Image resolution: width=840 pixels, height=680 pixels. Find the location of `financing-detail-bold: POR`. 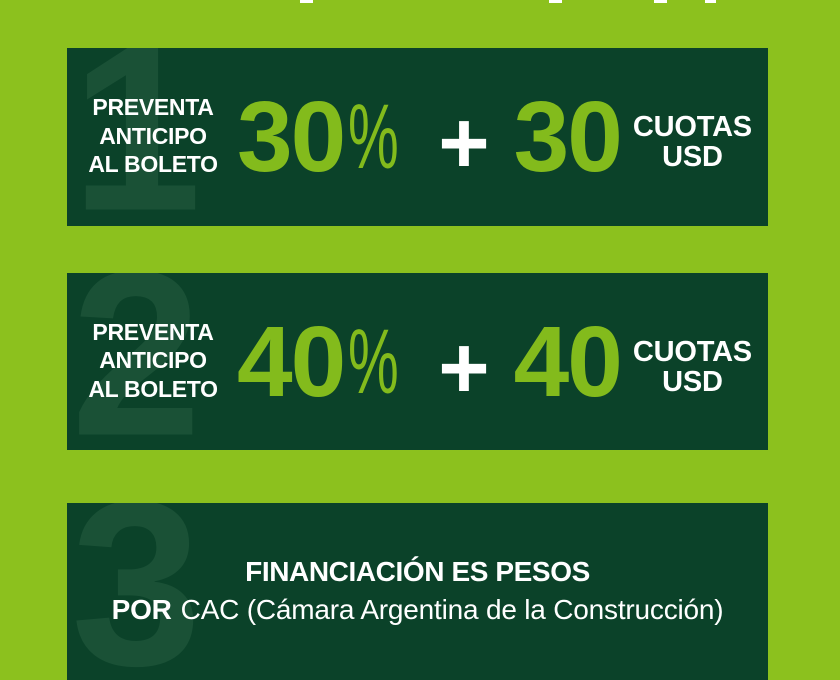

financing-detail-bold: POR is located at coordinates (141, 609).